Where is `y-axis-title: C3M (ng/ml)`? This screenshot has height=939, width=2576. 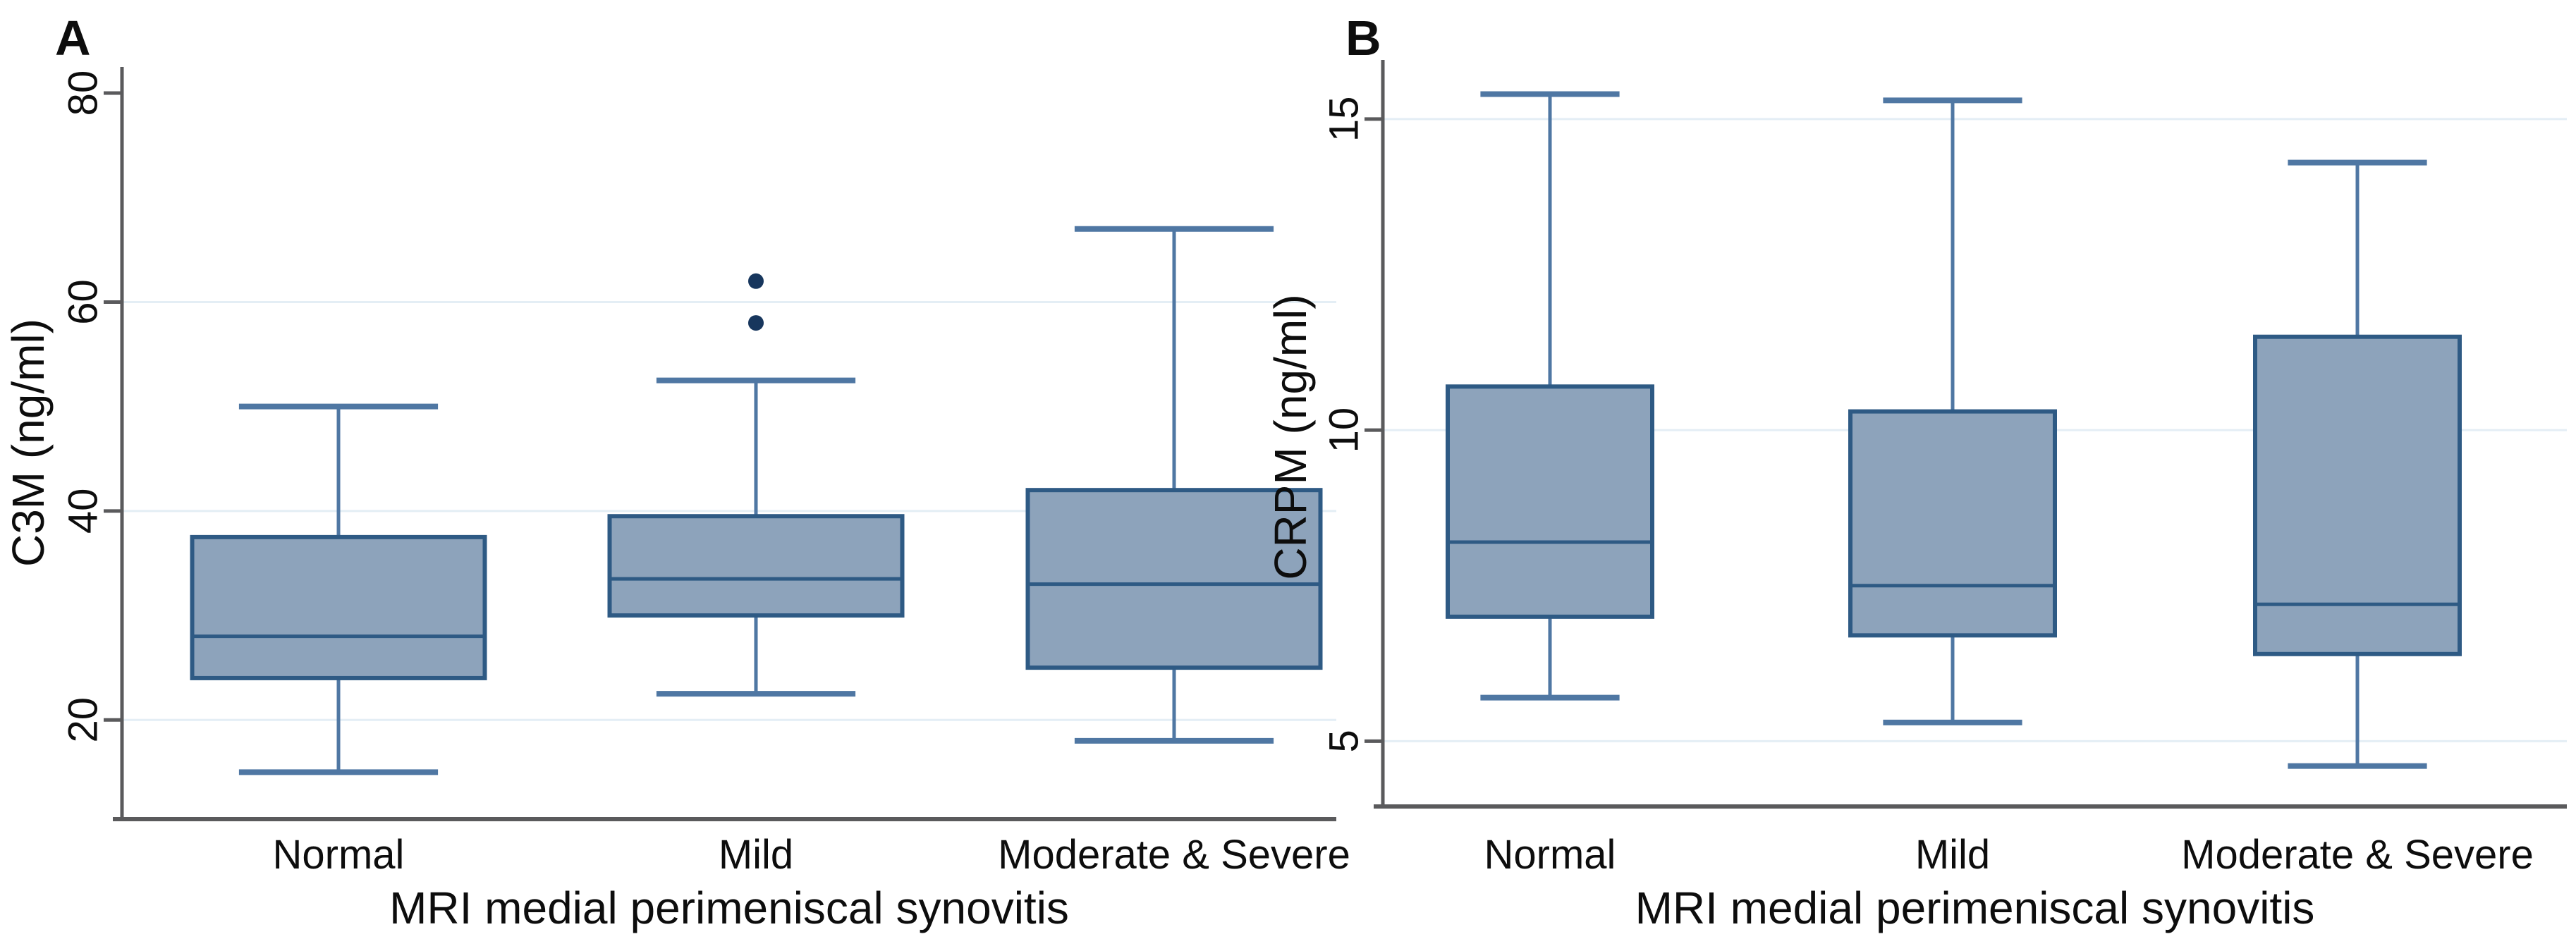 y-axis-title: C3M (ng/ml) is located at coordinates (29, 443).